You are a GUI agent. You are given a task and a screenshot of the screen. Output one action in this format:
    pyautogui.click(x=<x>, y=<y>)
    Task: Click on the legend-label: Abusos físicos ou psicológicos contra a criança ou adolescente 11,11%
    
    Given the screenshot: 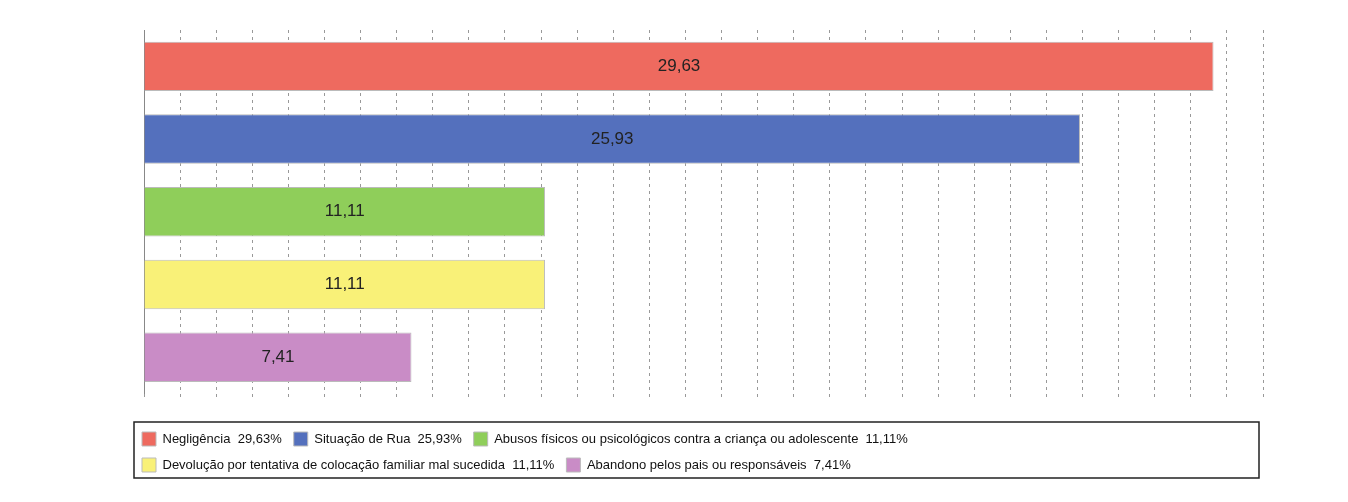 What is the action you would take?
    pyautogui.click(x=701, y=438)
    